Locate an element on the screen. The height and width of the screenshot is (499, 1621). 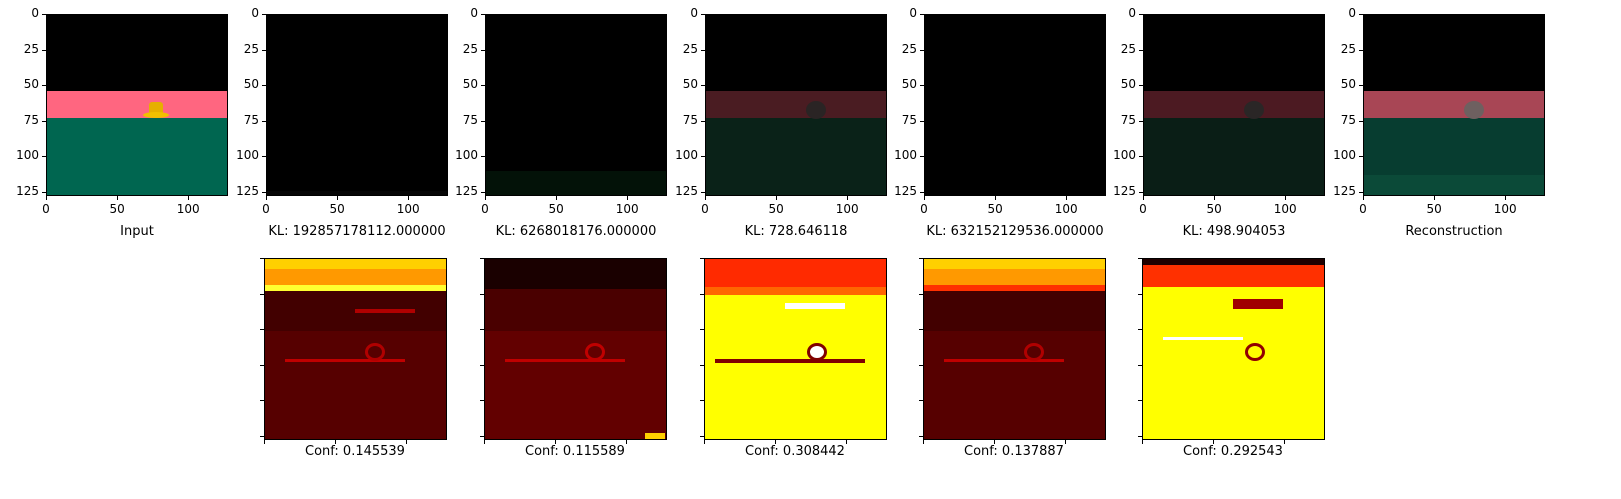
component-1-image is located at coordinates (357, 105).